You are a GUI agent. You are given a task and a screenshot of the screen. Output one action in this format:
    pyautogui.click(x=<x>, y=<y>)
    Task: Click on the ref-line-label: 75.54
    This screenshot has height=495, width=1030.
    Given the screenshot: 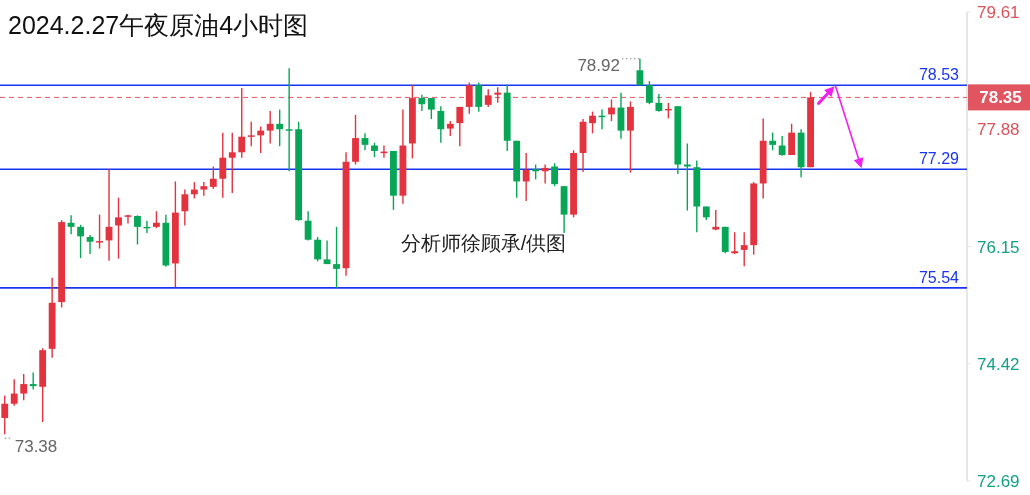 What is the action you would take?
    pyautogui.click(x=939, y=277)
    